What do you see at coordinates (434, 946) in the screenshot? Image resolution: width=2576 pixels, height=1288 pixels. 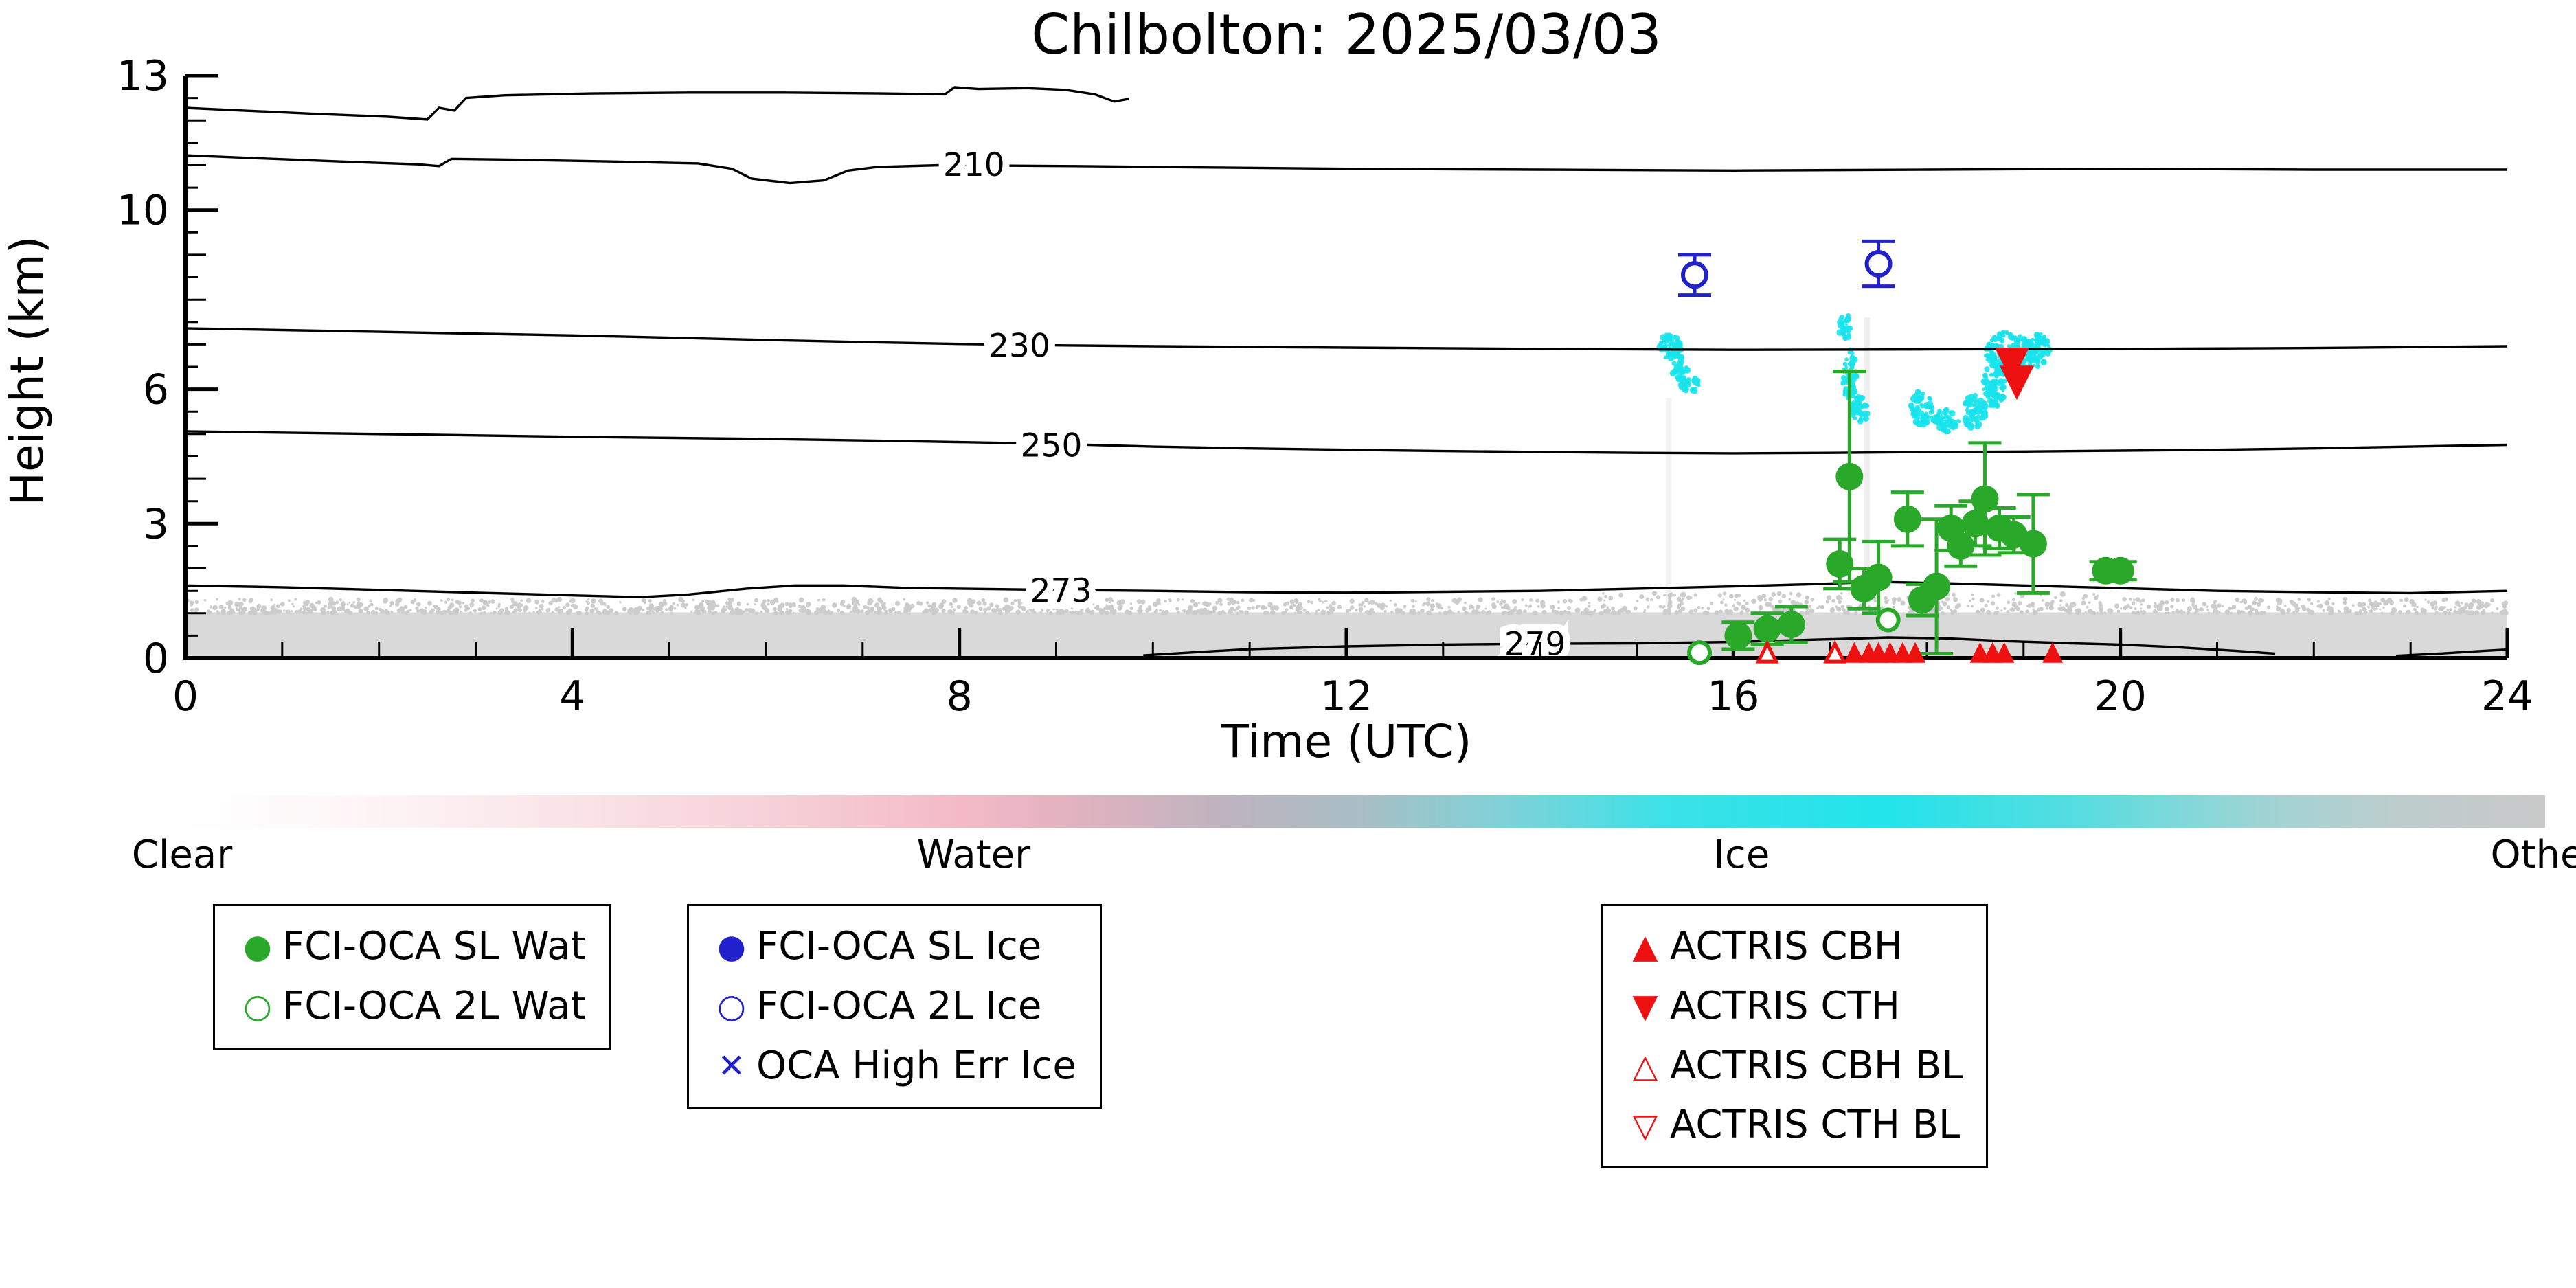 I see `legend-label-fci-oca-sl-wat: FCI-OCA SL Wat` at bounding box center [434, 946].